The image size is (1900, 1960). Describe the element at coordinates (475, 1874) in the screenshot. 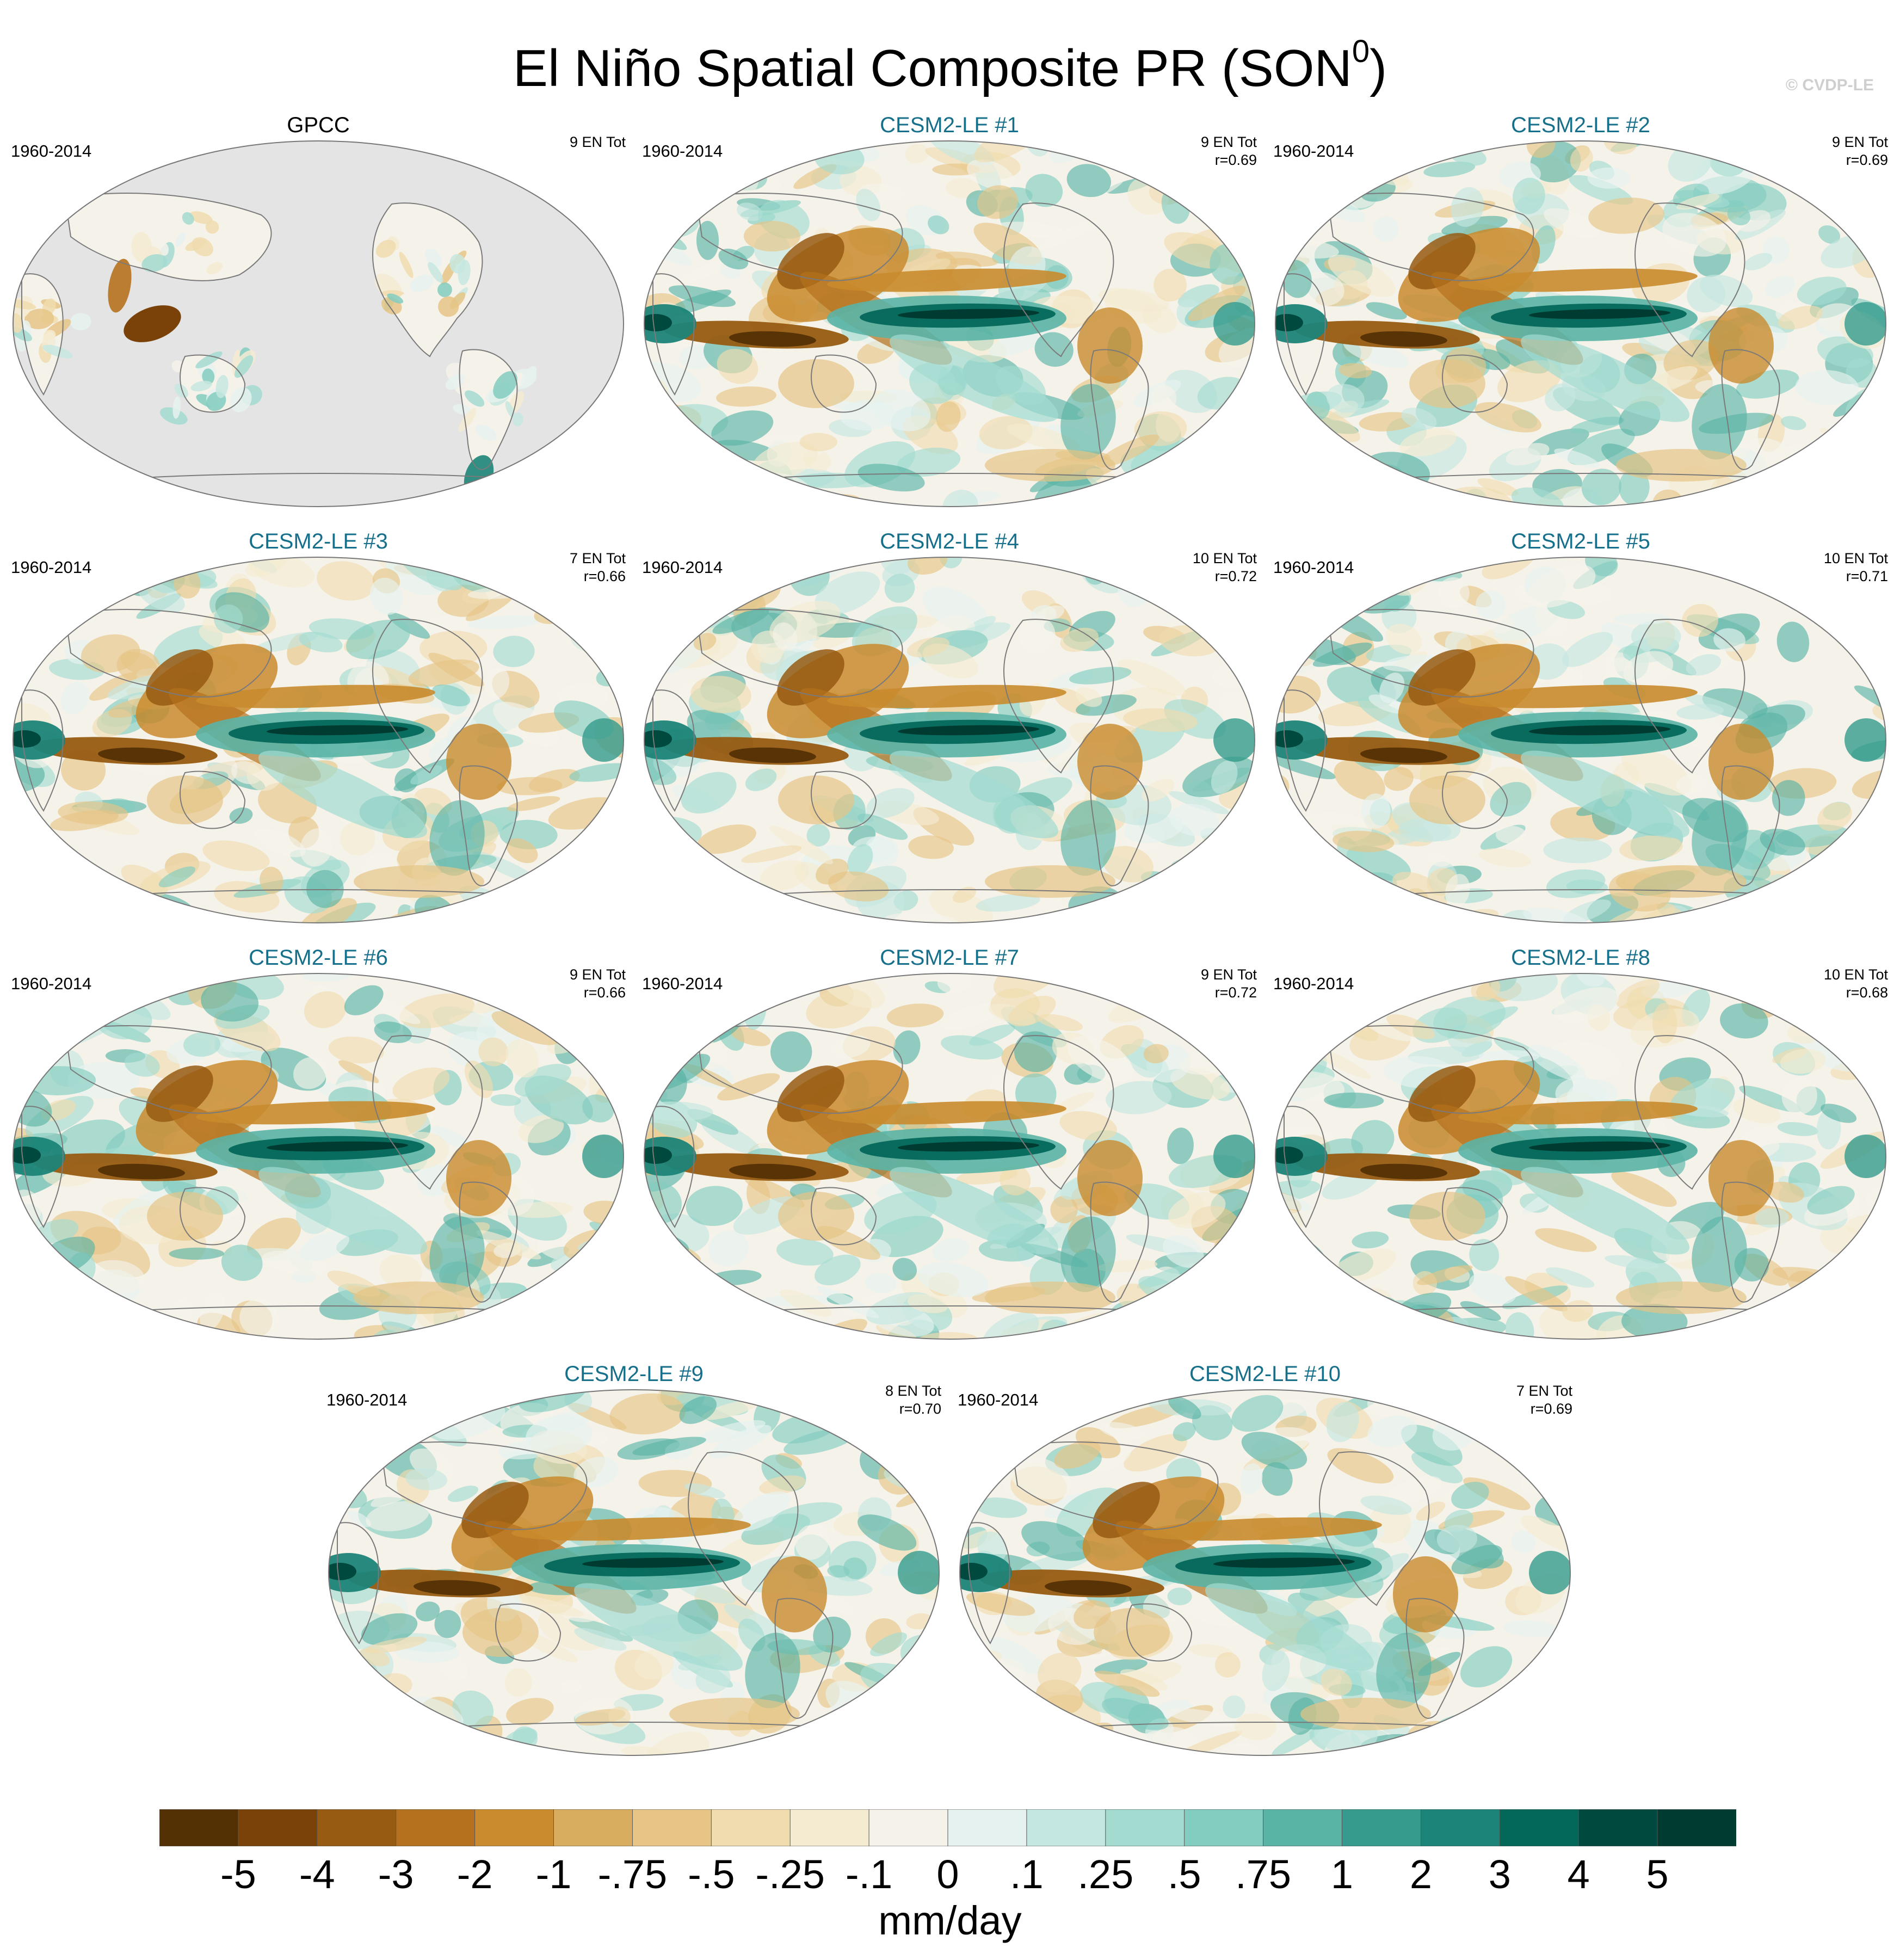

I see `colorbar-tick-label: -2` at that location.